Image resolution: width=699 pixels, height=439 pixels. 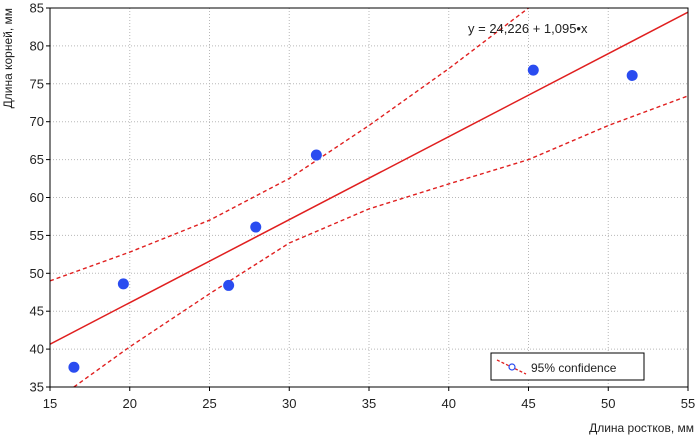 What do you see at coordinates (37, 45) in the screenshot?
I see `y-tick-label: 80` at bounding box center [37, 45].